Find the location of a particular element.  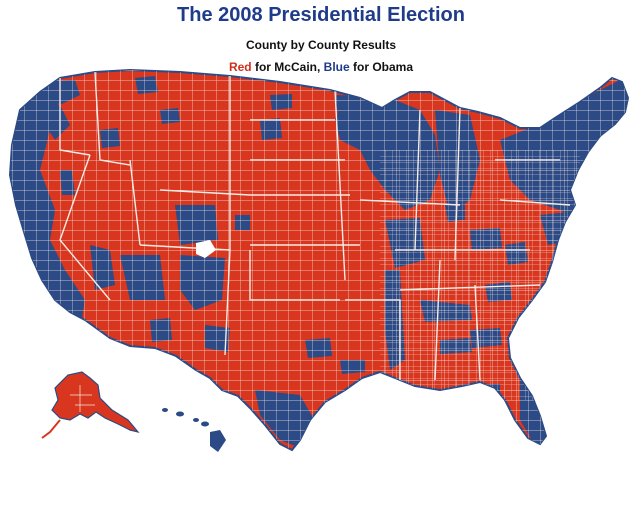

no-data-patch is located at coordinates (206, 249).